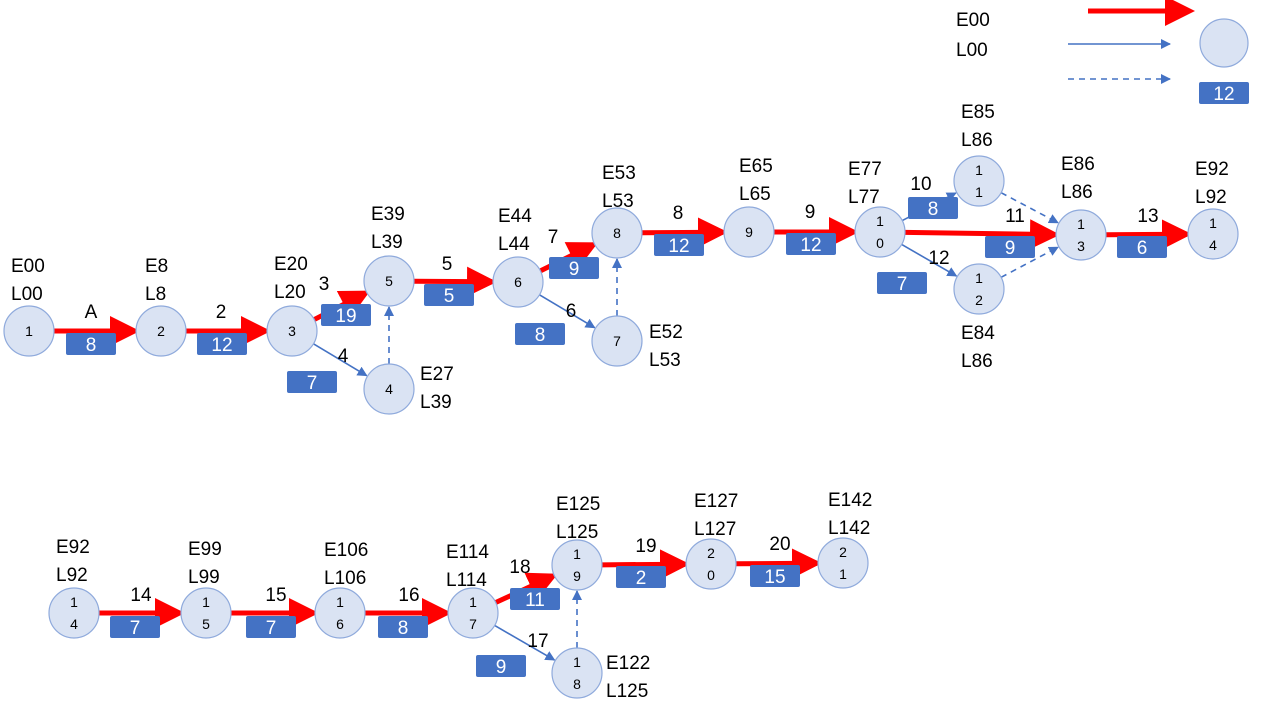 This screenshot has height=720, width=1280. I want to click on event-node-8: 8, so click(617, 233).